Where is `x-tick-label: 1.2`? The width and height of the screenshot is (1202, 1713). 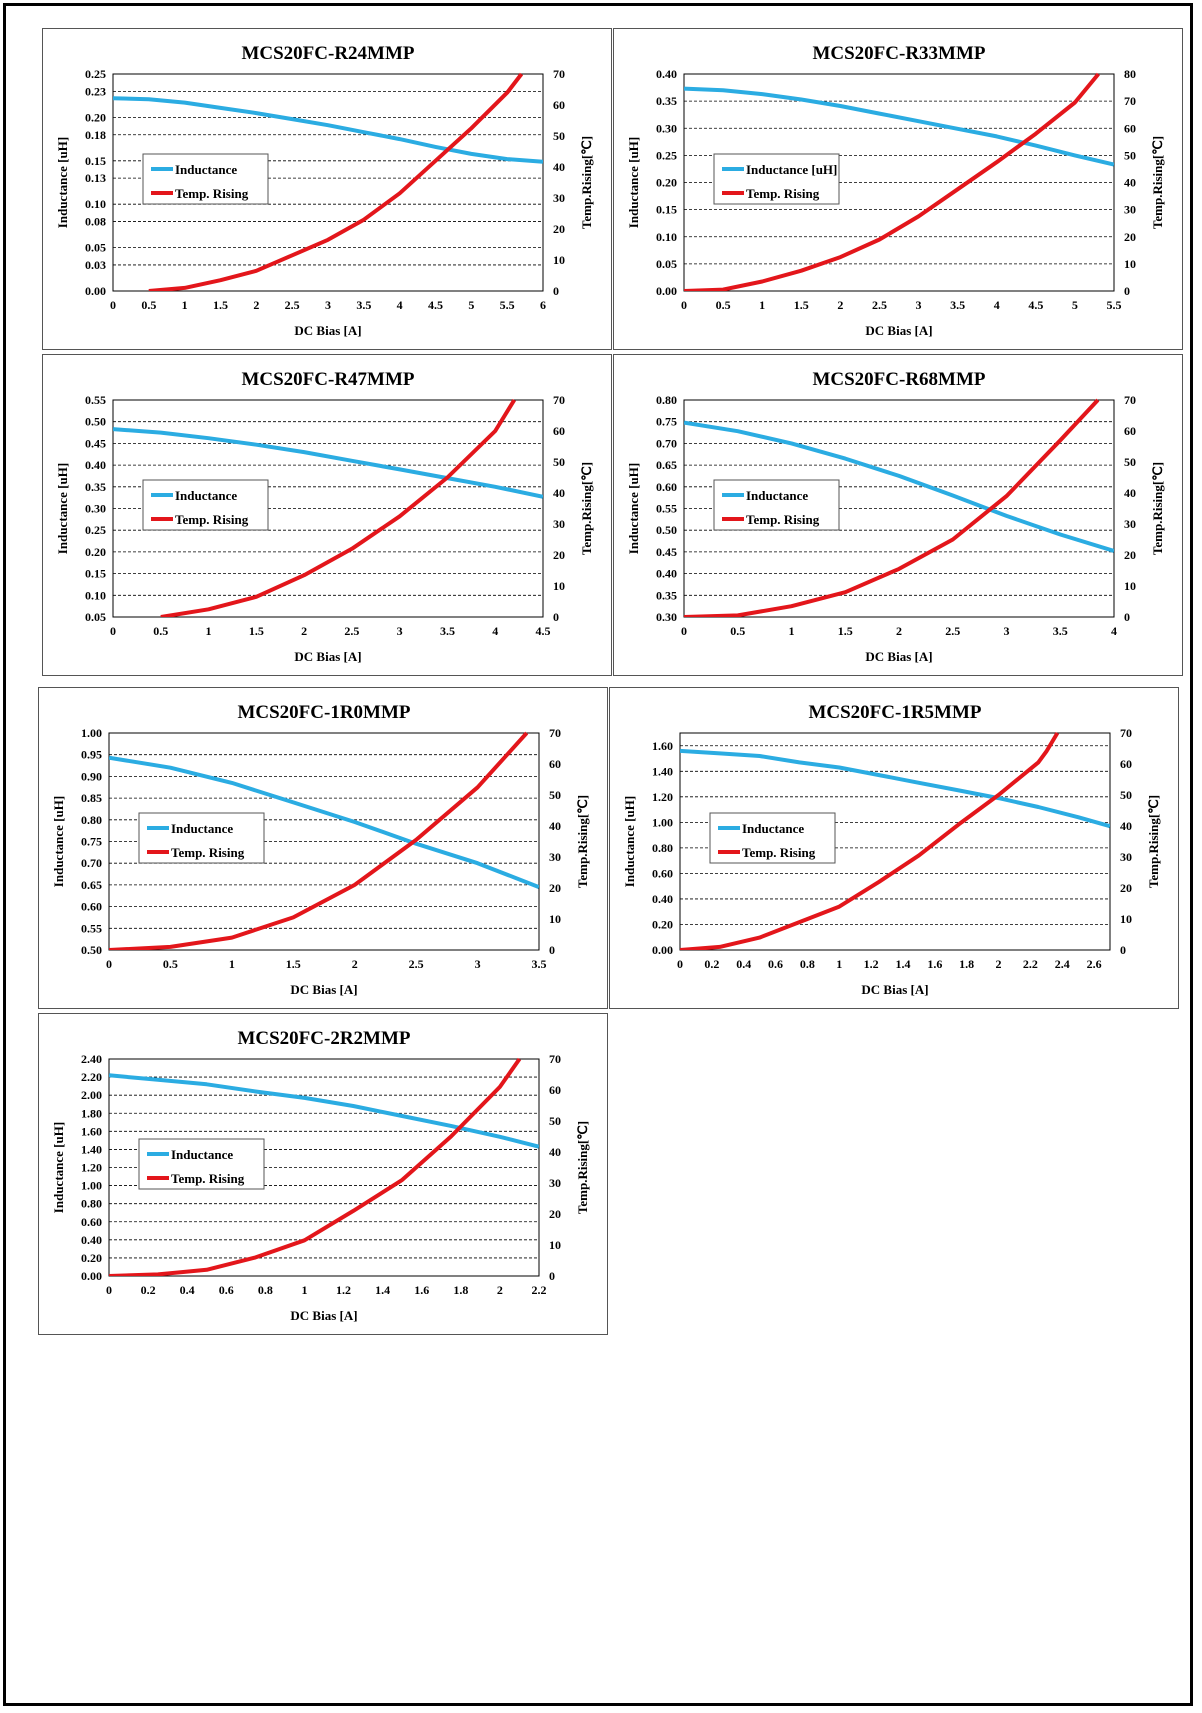 x-tick-label: 1.2 is located at coordinates (343, 1290).